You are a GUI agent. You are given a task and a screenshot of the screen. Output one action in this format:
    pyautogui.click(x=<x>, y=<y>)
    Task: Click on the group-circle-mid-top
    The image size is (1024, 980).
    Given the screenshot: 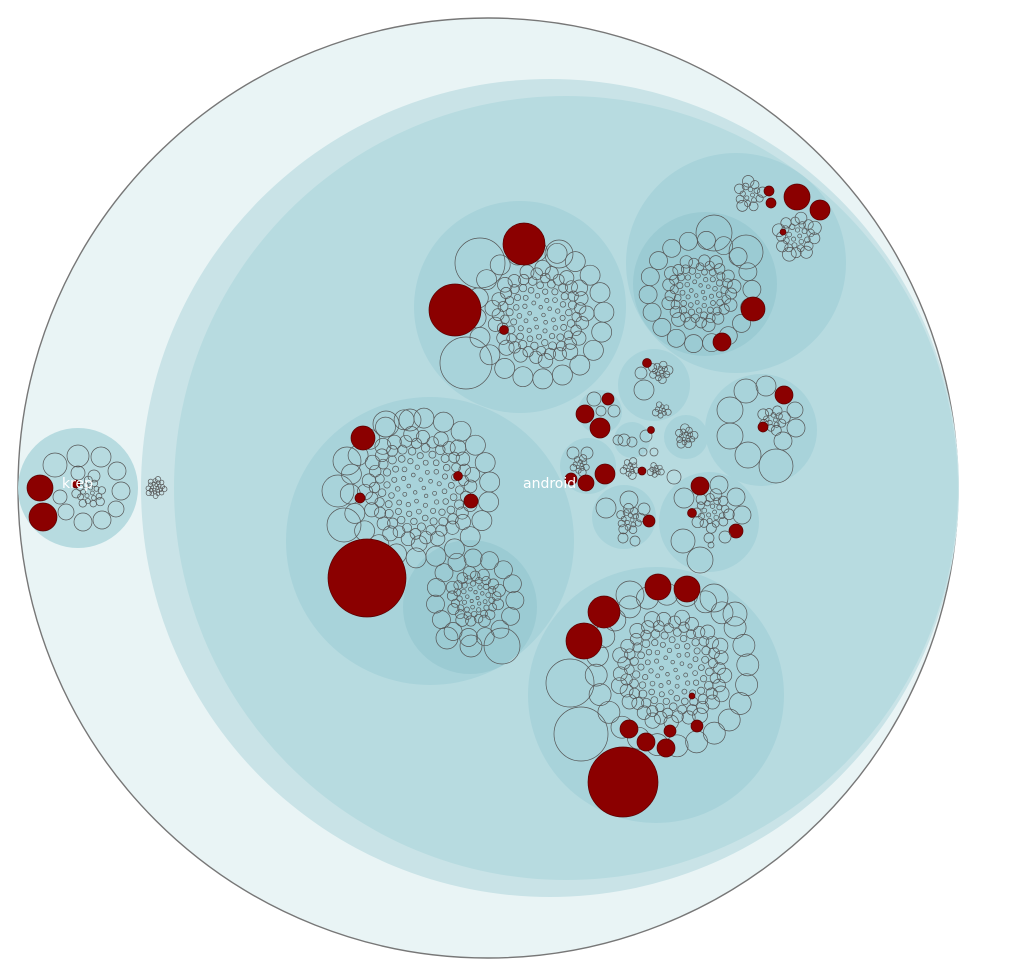 What is the action you would take?
    pyautogui.click(x=654, y=385)
    